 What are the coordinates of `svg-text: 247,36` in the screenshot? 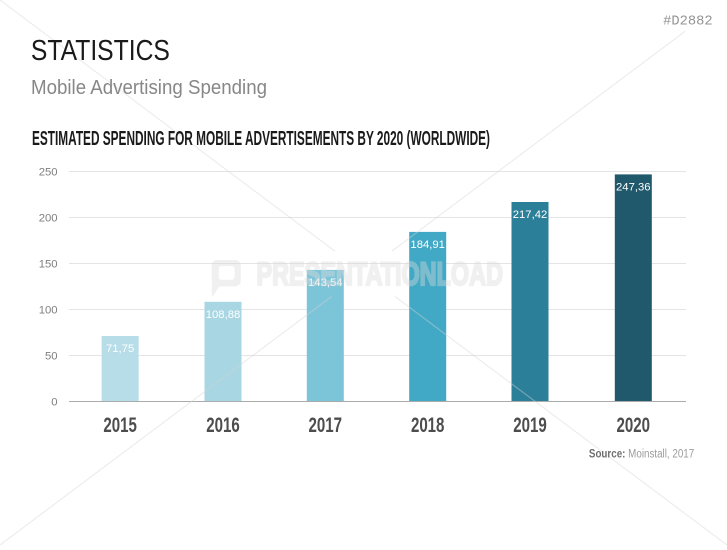 It's located at (633, 188).